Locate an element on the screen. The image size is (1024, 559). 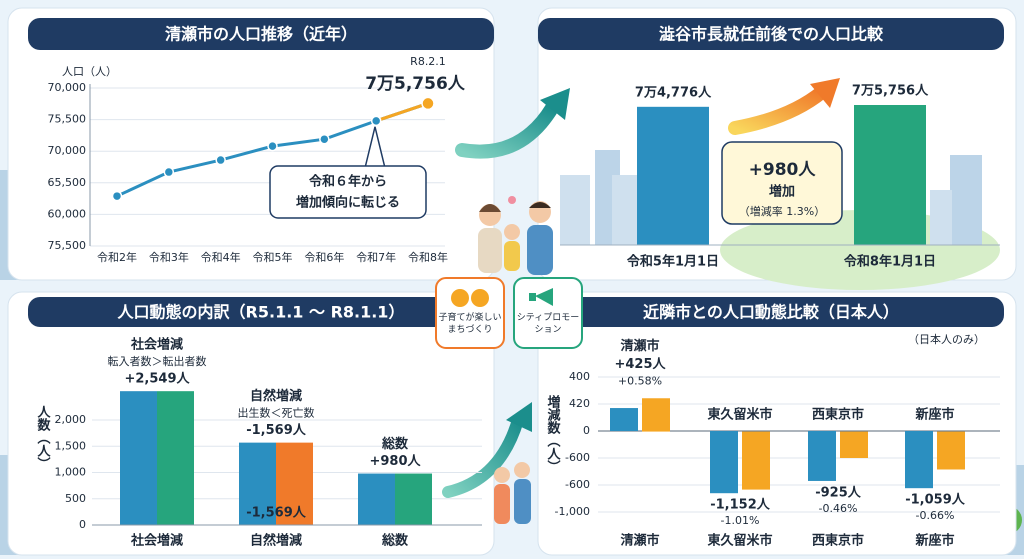
value-label: -925人 is located at coordinates (838, 492).